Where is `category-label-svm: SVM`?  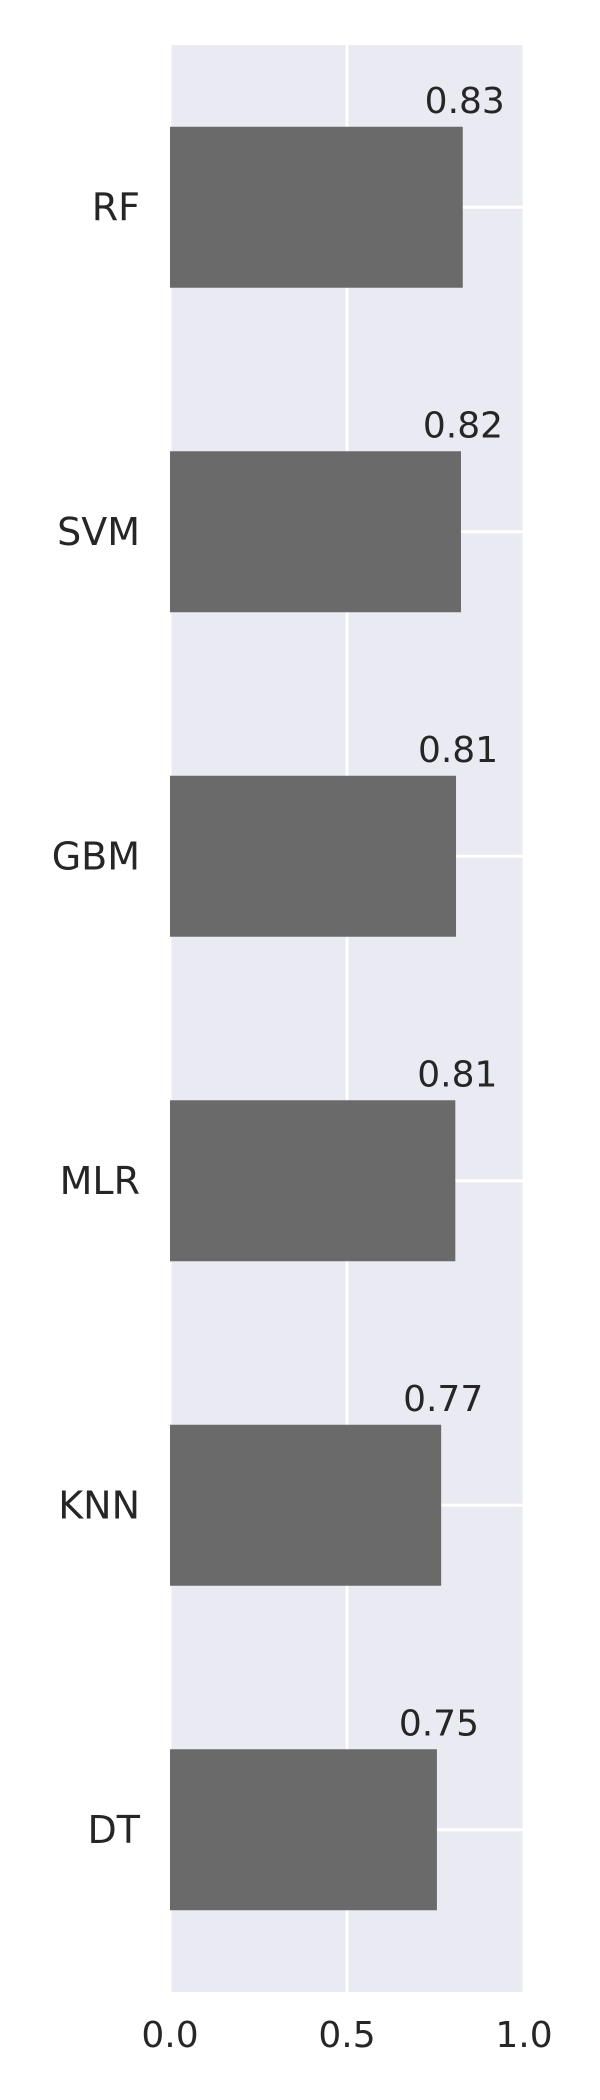
category-label-svm: SVM is located at coordinates (98, 532).